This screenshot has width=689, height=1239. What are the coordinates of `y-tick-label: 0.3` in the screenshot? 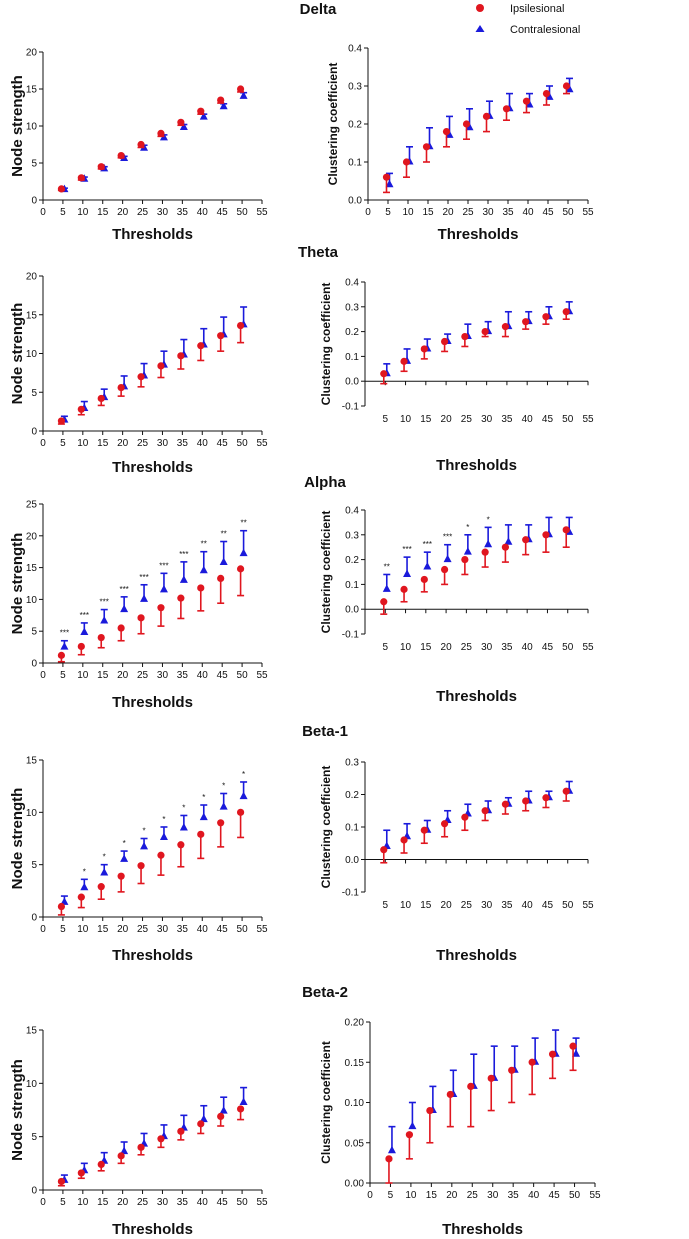 It's located at (352, 763).